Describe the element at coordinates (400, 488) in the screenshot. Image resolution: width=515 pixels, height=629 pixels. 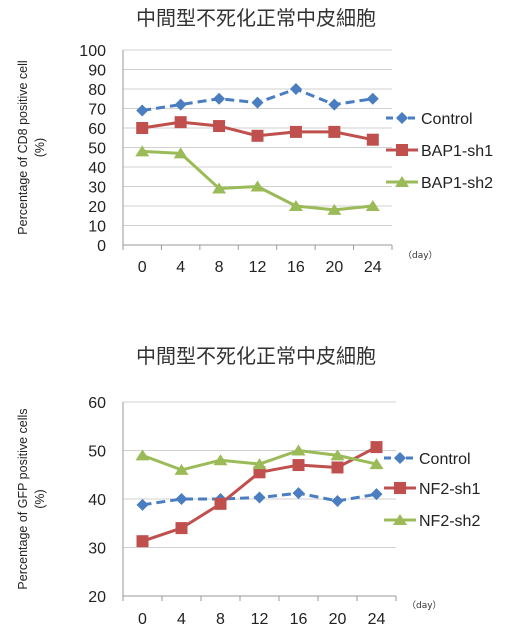
I see `legend-marker-nf2-sh1` at that location.